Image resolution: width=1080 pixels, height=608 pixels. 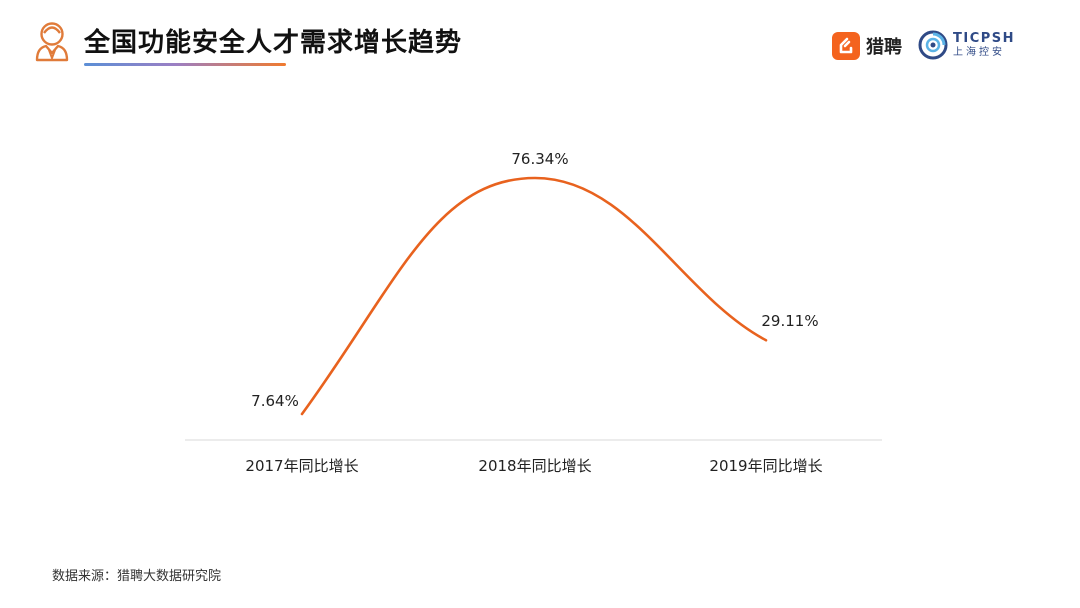 What do you see at coordinates (884, 47) in the screenshot?
I see `liepin-name: 猎聘` at bounding box center [884, 47].